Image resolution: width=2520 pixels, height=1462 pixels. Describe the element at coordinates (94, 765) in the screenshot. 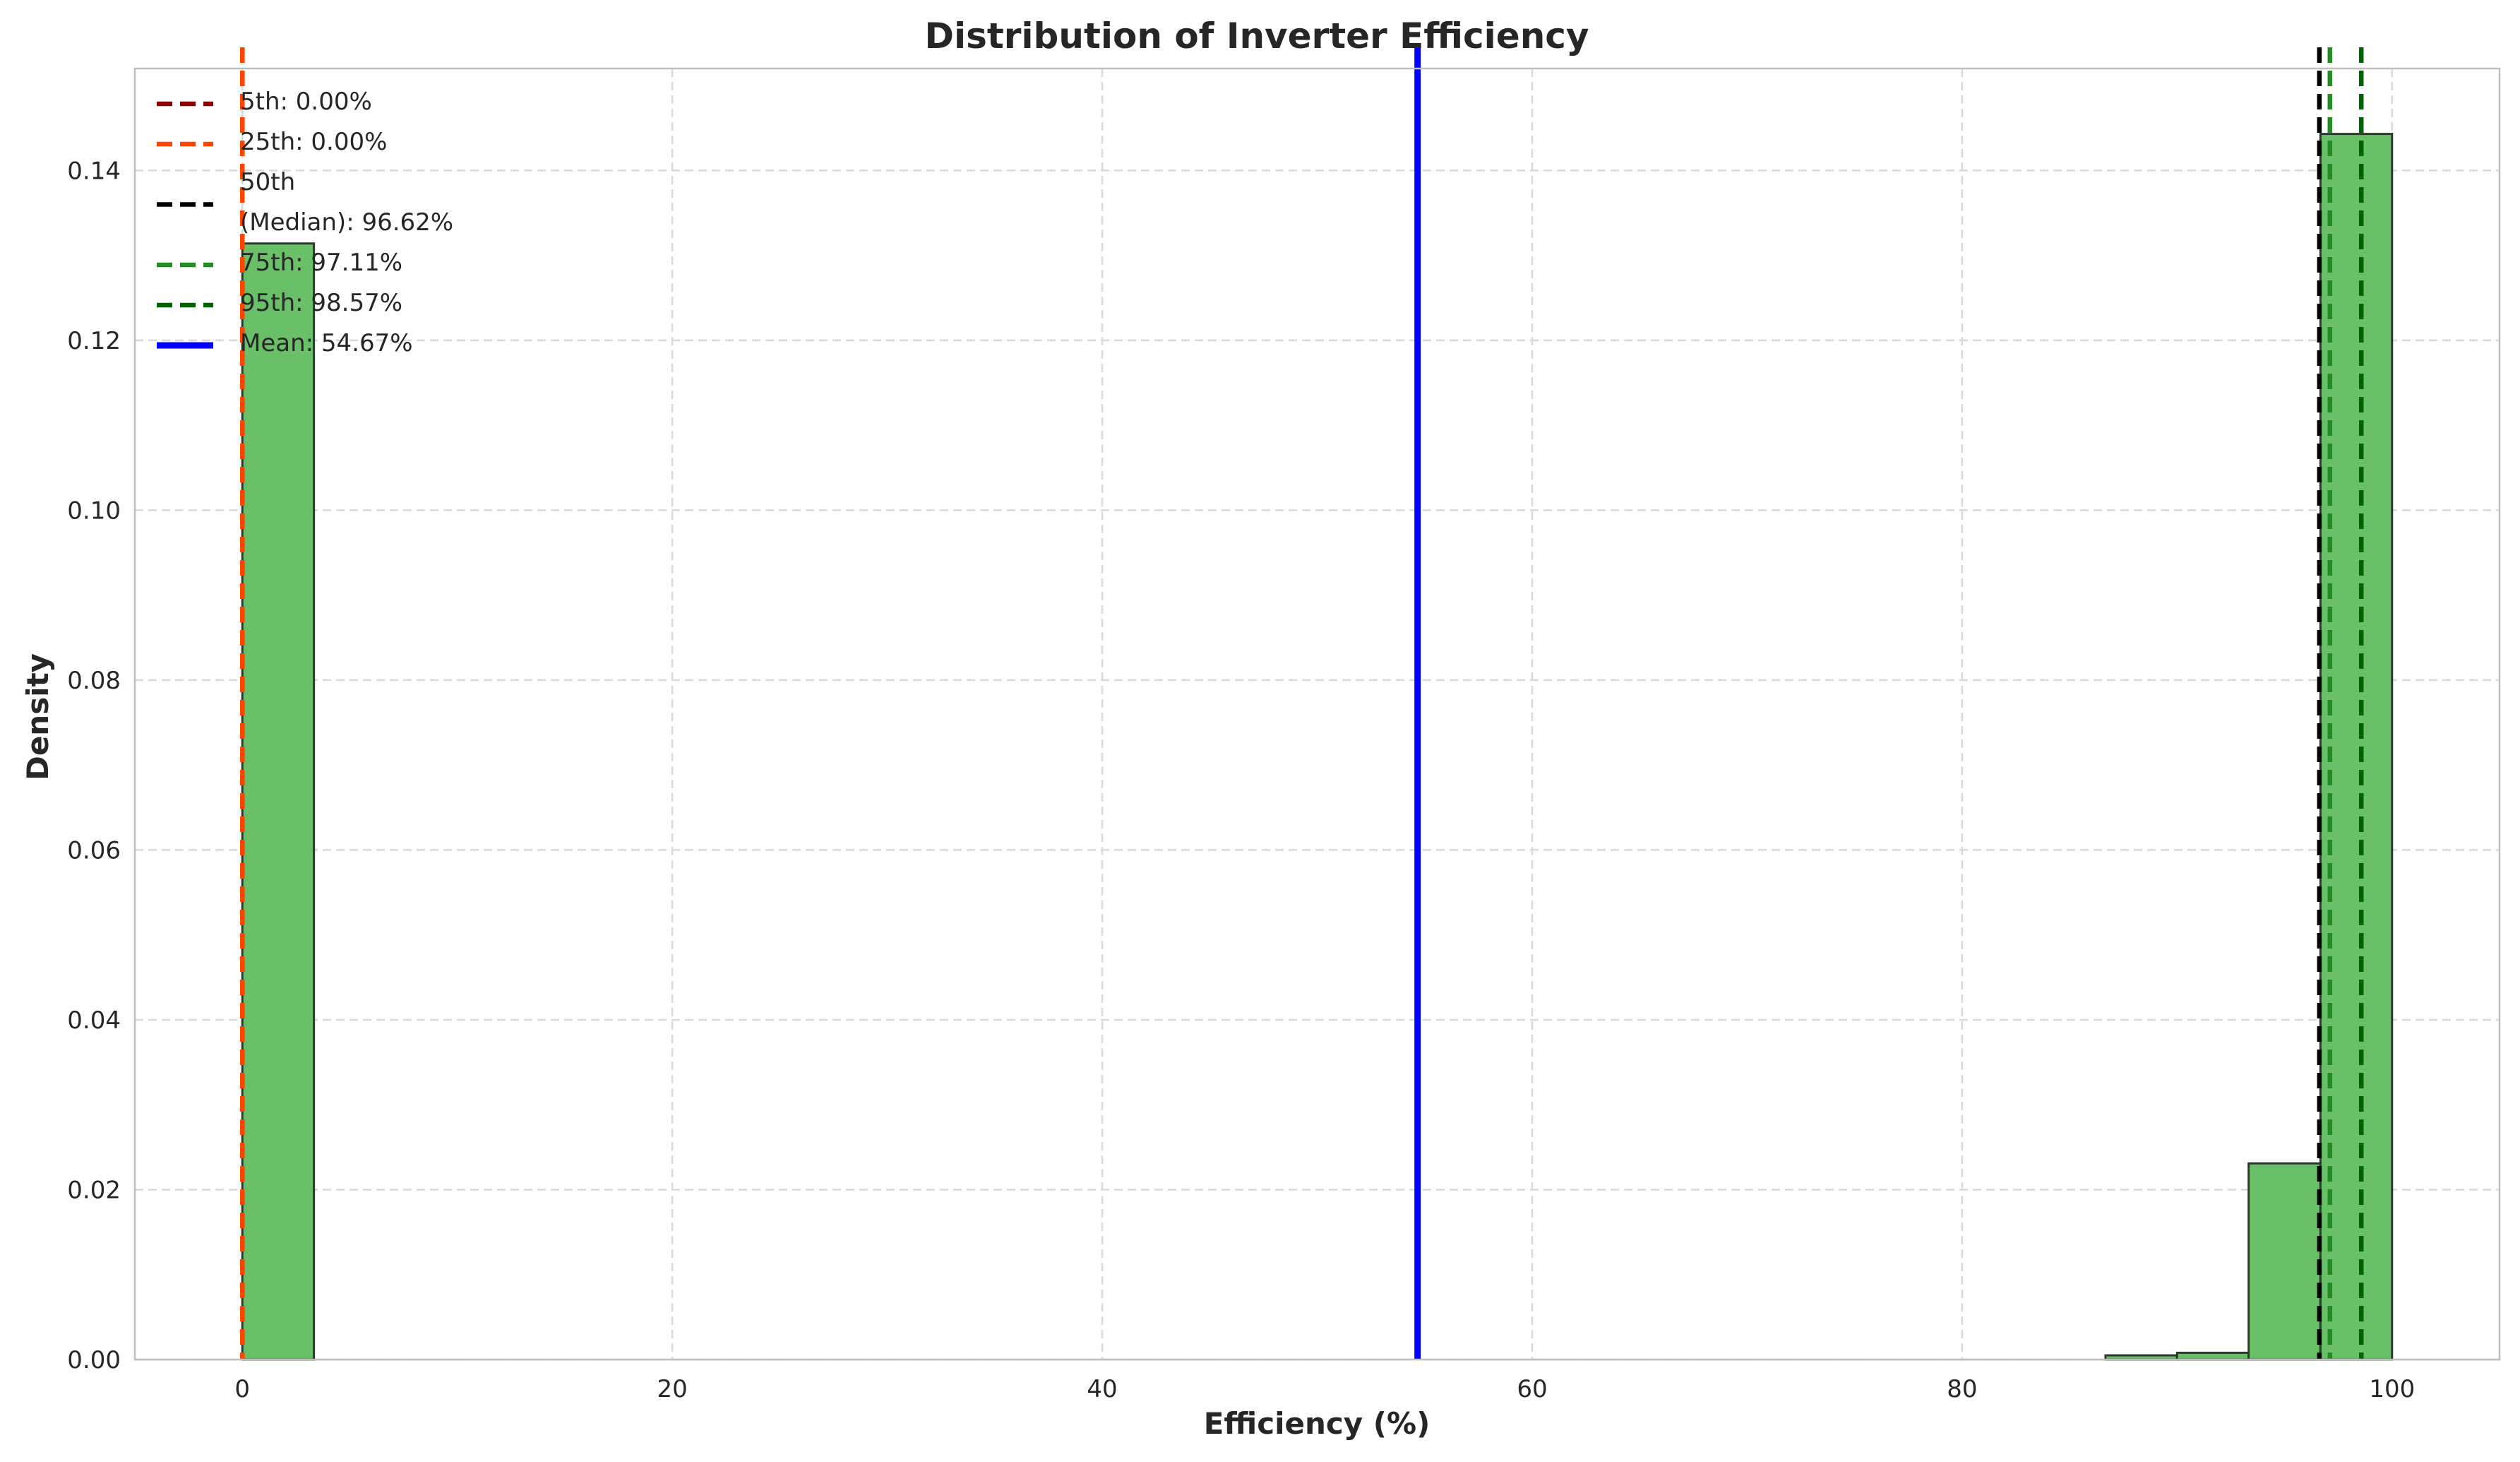

I see `y-tick-labels: 0.00 0.02 0.04 0.06 0.08 0.10 0.12 0.14` at that location.